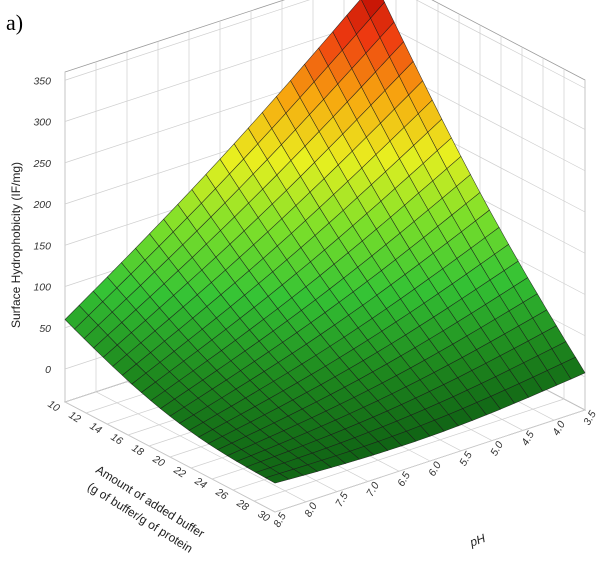 This screenshot has height=580, width=609. I want to click on y-tick-label: 3.5, so click(590, 418).